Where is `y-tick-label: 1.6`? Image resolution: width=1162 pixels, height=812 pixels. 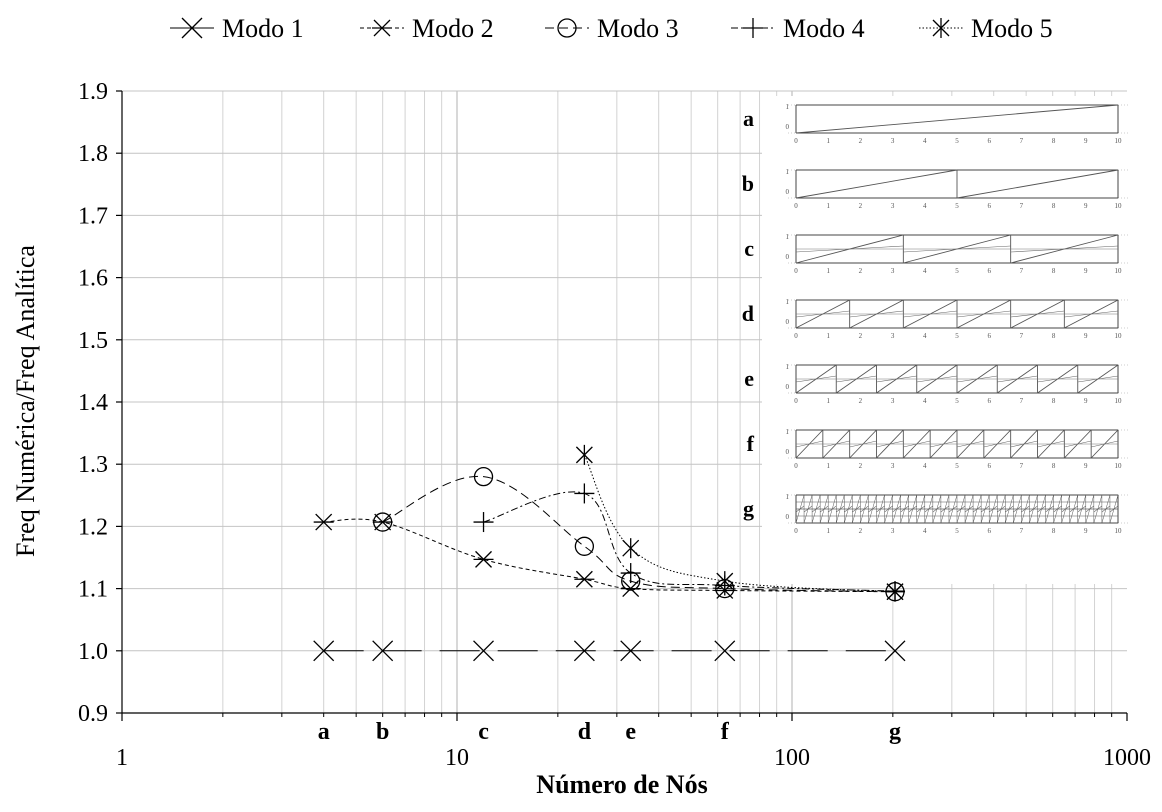 y-tick-label: 1.6 is located at coordinates (93, 279).